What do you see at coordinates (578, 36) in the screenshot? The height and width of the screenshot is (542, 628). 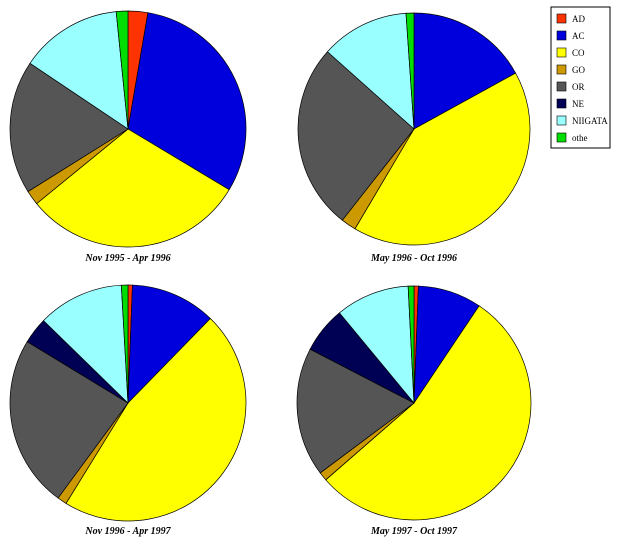 I see `legend-label-ac: AC` at bounding box center [578, 36].